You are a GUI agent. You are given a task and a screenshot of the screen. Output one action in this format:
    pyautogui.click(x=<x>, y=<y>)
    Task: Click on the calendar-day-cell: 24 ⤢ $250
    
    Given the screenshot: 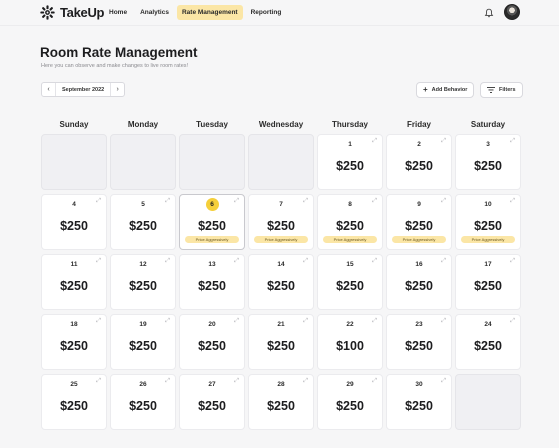 What is the action you would take?
    pyautogui.click(x=488, y=342)
    